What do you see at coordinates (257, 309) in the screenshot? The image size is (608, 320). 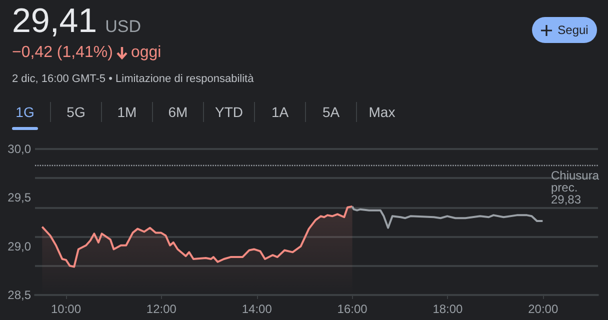 I see `x-tick-label: 14:00` at bounding box center [257, 309].